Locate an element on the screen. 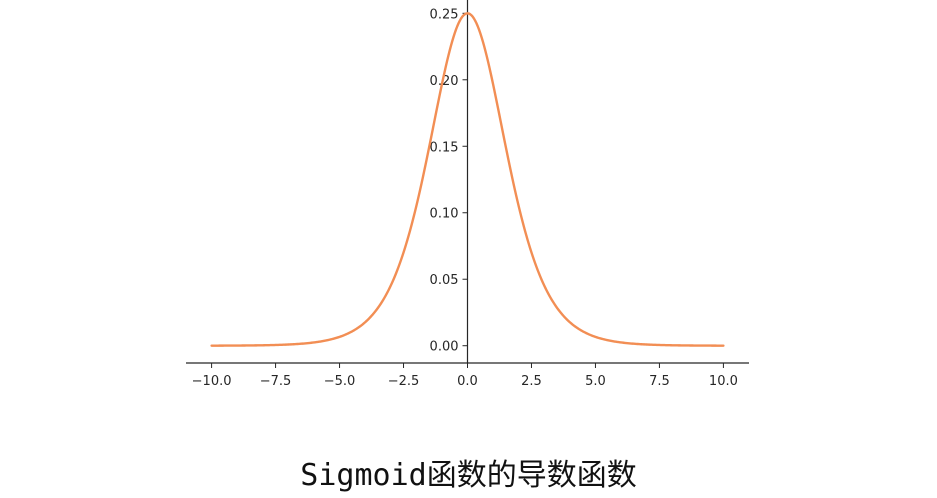  x-tick-label: 7.5 is located at coordinates (659, 381).